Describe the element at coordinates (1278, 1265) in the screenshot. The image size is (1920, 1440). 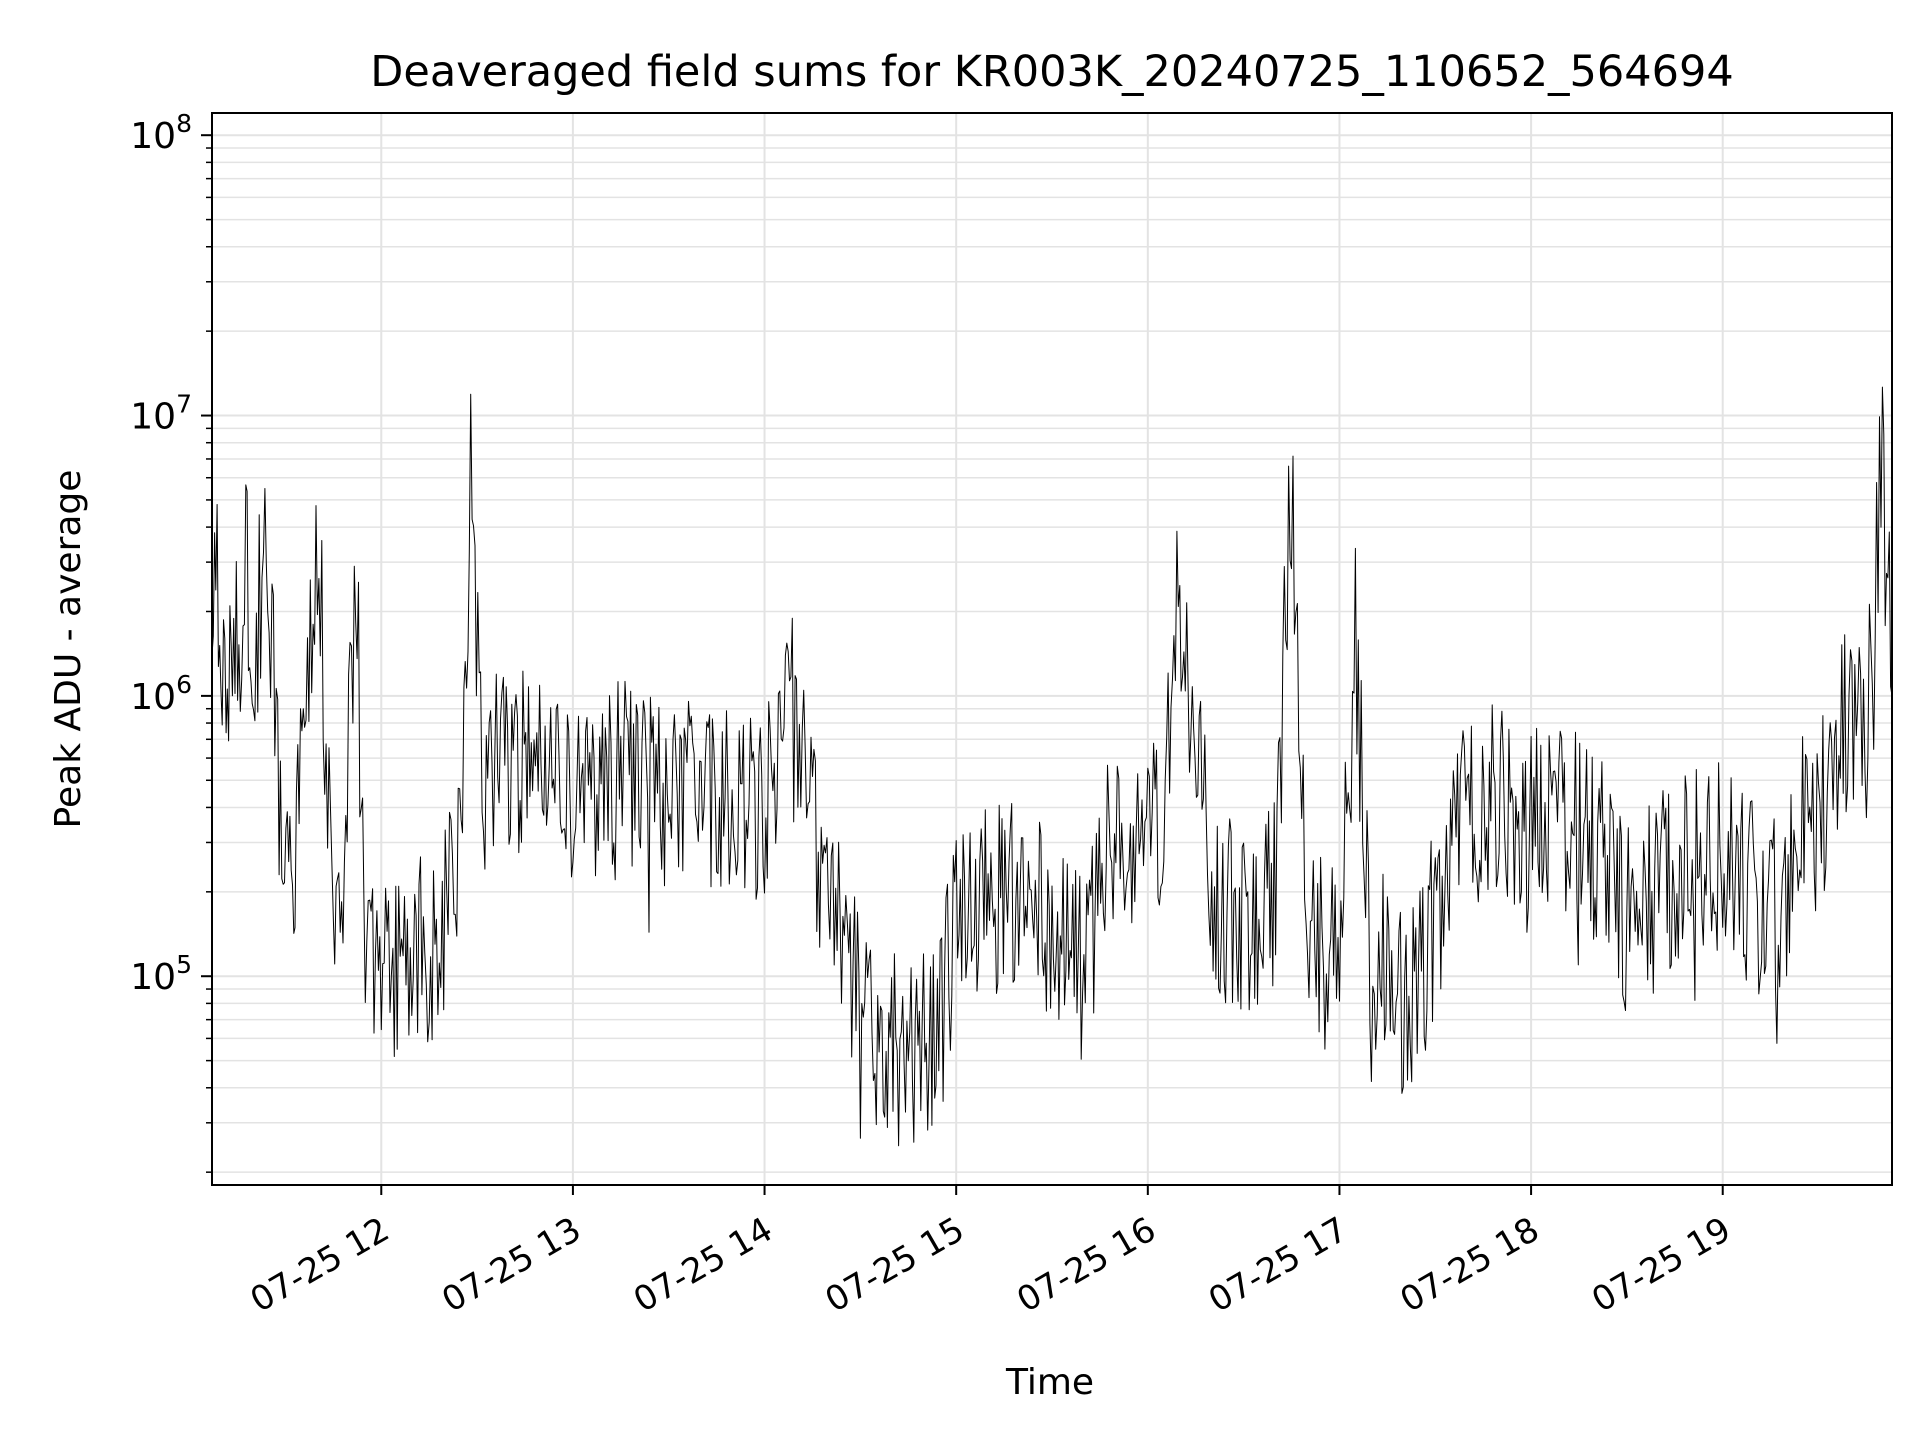
I see `x-tick-label: 07-25 17` at that location.